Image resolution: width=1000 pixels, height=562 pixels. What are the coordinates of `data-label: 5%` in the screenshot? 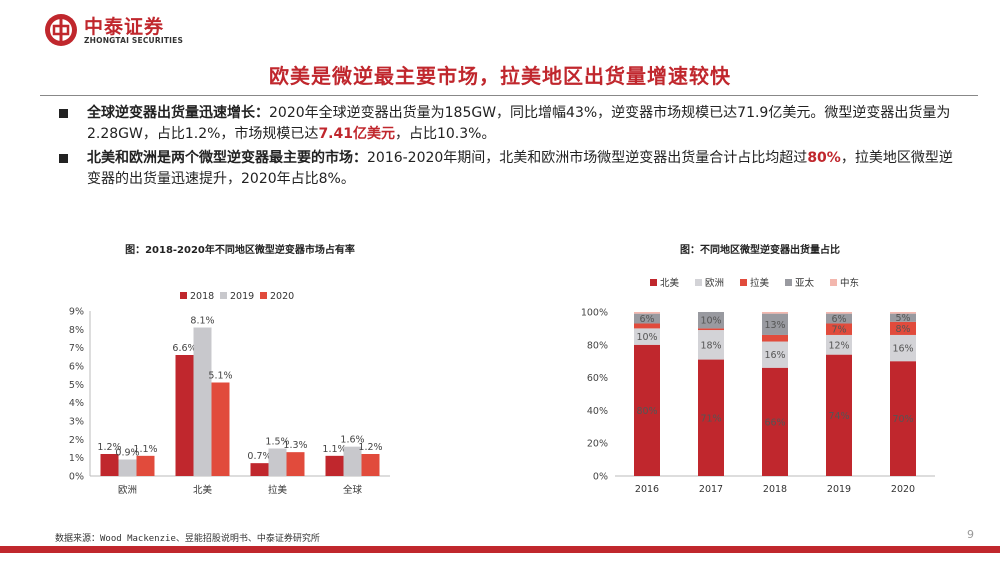 It's located at (902, 318).